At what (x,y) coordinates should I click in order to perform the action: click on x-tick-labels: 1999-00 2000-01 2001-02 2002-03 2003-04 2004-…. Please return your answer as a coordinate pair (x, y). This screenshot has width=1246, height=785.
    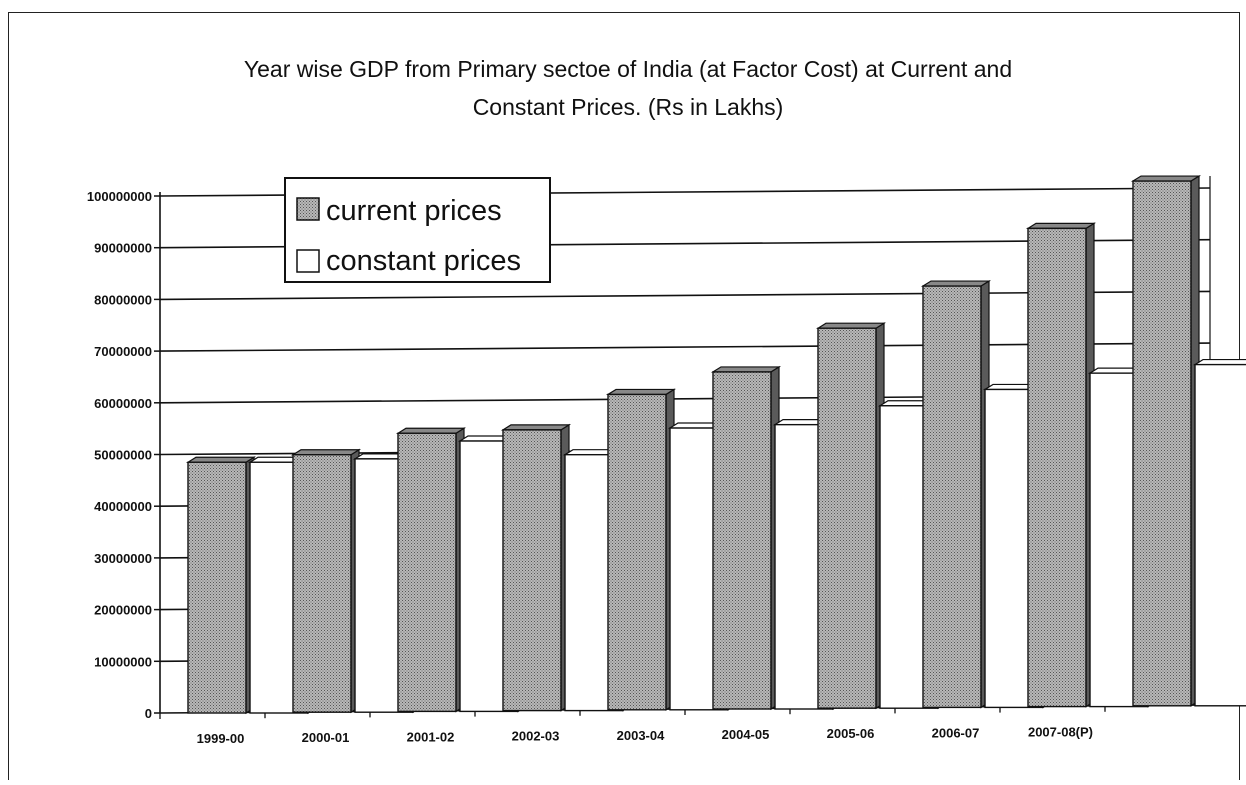
    Looking at the image, I should click on (645, 735).